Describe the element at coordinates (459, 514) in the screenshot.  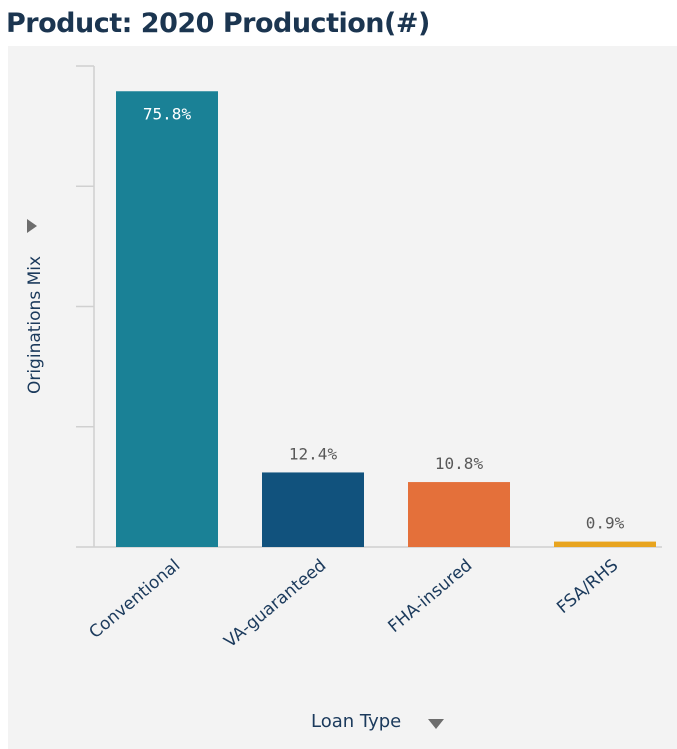
I see `bar-fha-insured` at that location.